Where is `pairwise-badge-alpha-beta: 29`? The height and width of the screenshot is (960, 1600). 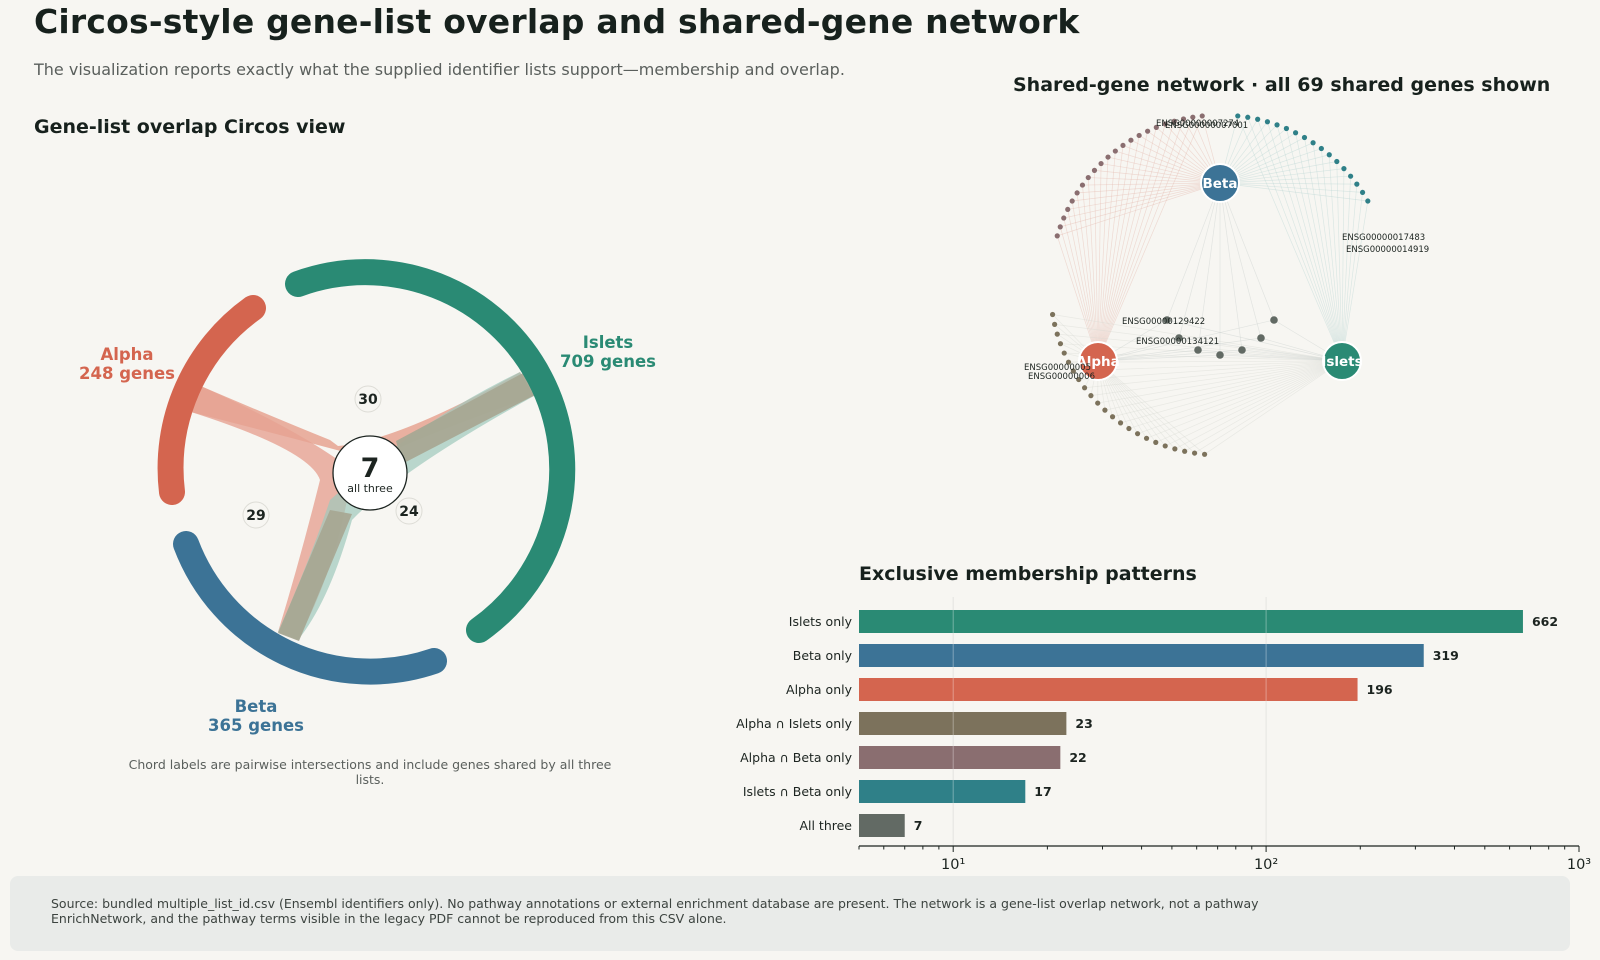 pairwise-badge-alpha-beta: 29 is located at coordinates (256, 515).